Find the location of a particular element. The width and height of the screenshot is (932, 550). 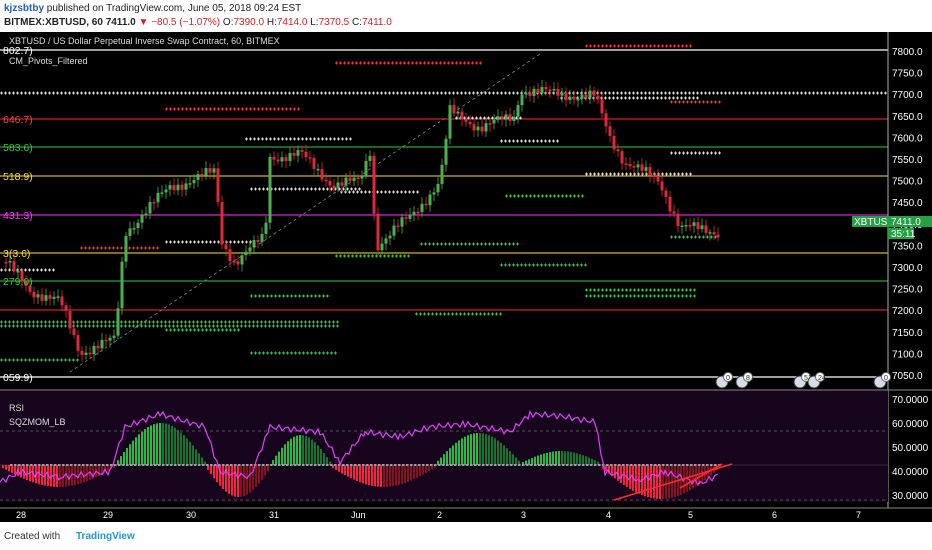

indicator-name: CM_Pivots_Filtered is located at coordinates (48, 61).